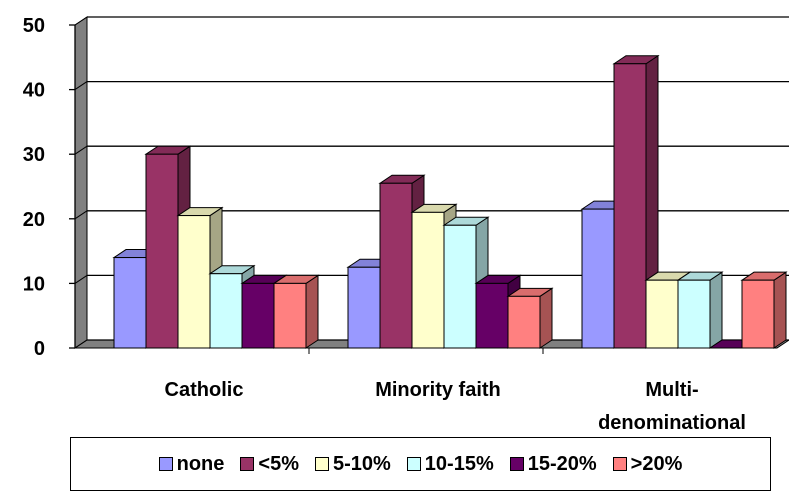  What do you see at coordinates (34, 220) in the screenshot?
I see `y-tick-label: 20` at bounding box center [34, 220].